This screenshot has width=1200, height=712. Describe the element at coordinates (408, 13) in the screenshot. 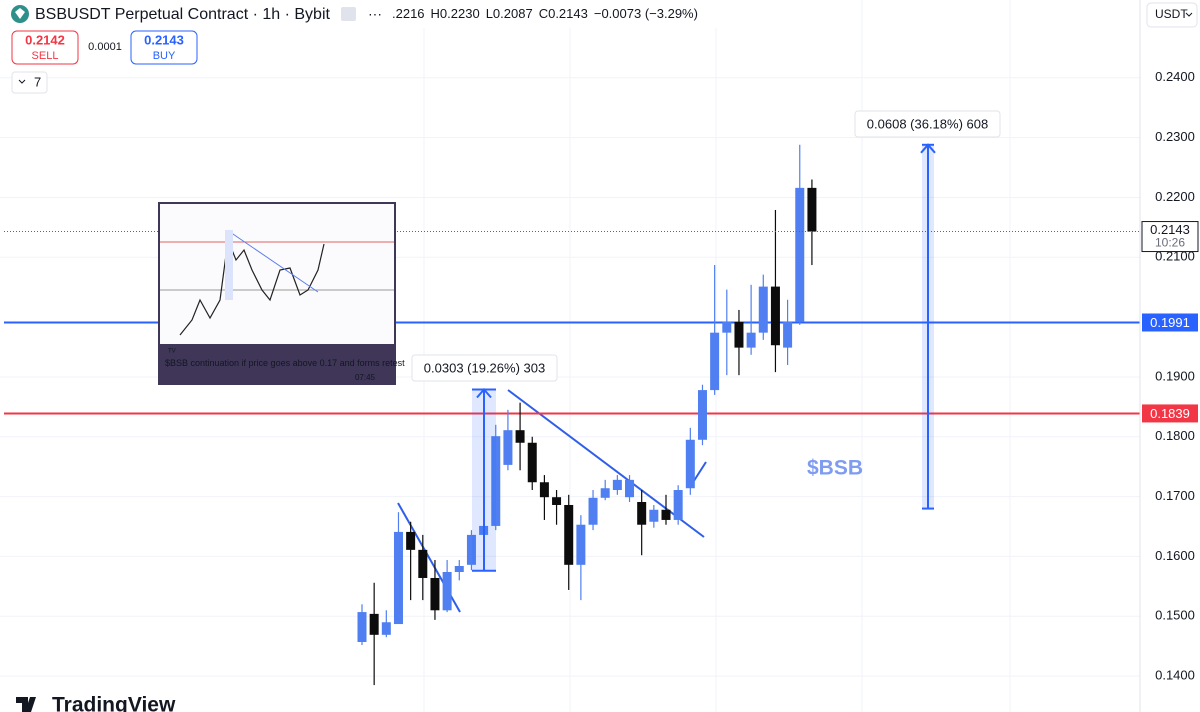

I see `ohlc-item: .2216` at that location.